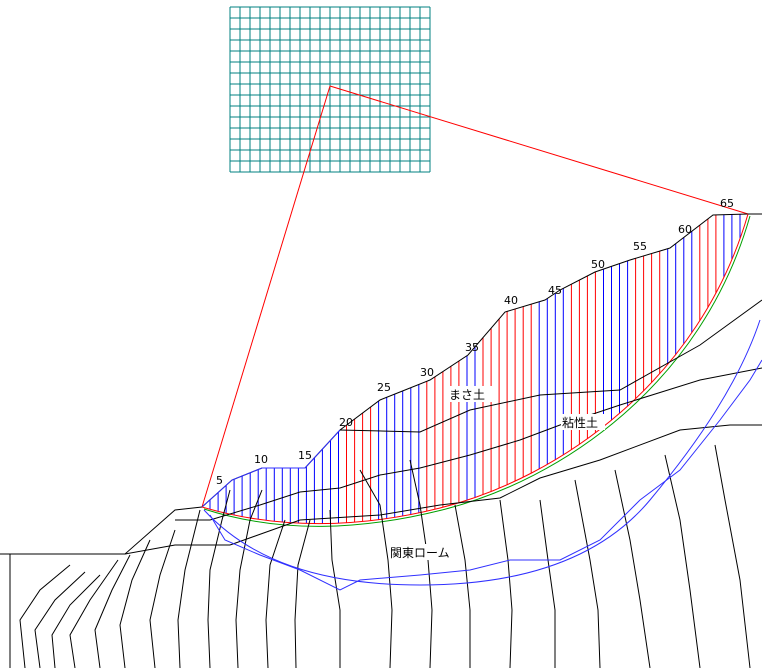  What do you see at coordinates (685, 229) in the screenshot?
I see `slice-label-60: 60` at bounding box center [685, 229].